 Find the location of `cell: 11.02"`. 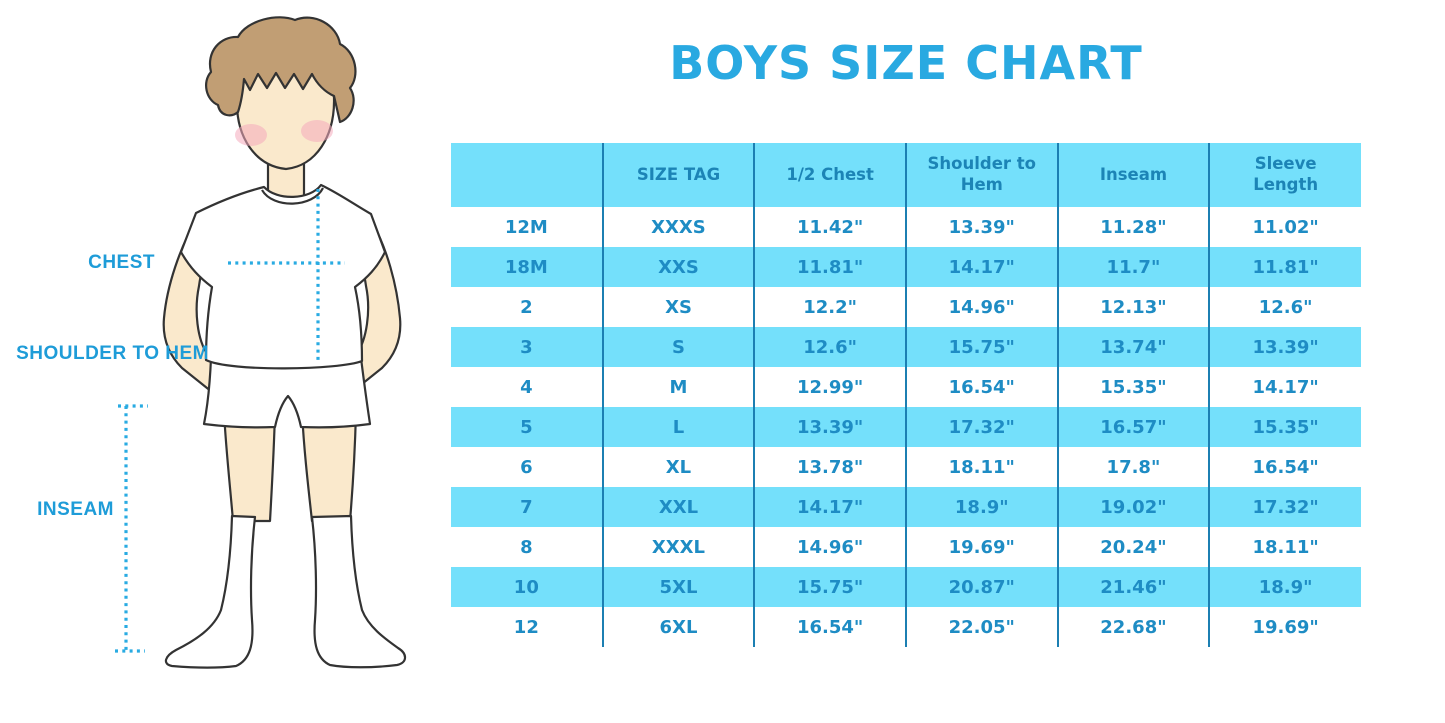

cell: 11.02" is located at coordinates (1284, 227).